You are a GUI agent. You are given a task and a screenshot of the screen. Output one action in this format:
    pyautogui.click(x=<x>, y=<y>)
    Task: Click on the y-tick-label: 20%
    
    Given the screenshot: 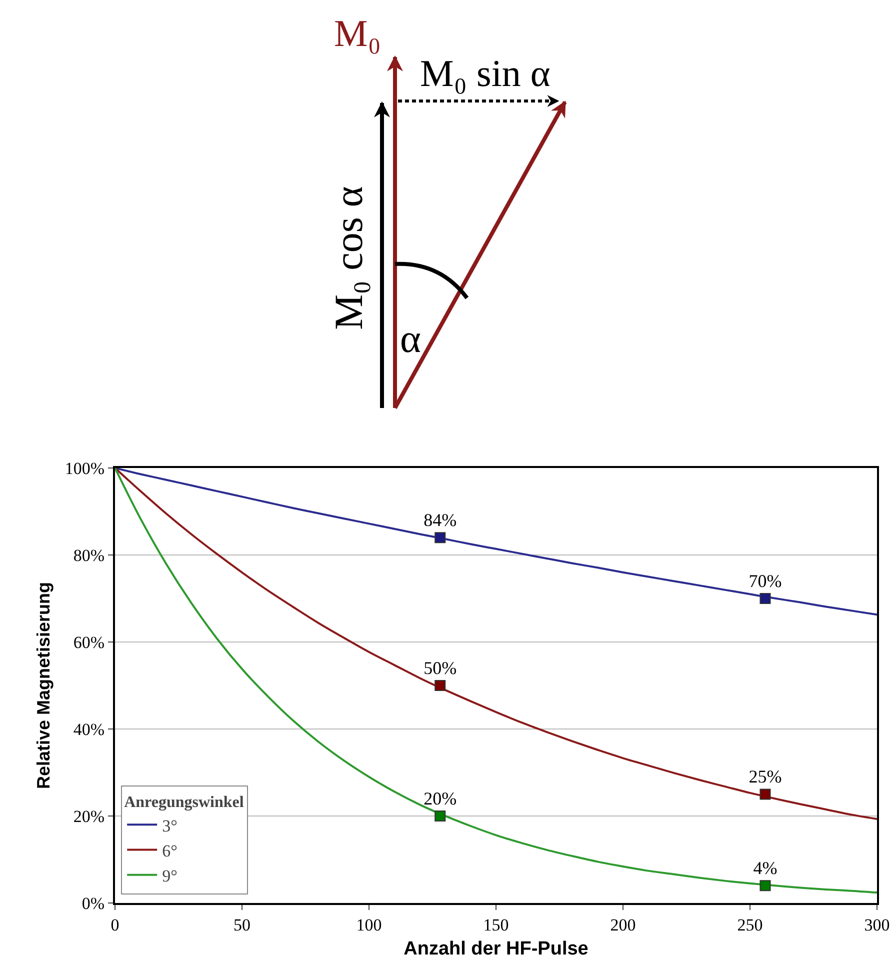 What is the action you would take?
    pyautogui.click(x=89, y=816)
    